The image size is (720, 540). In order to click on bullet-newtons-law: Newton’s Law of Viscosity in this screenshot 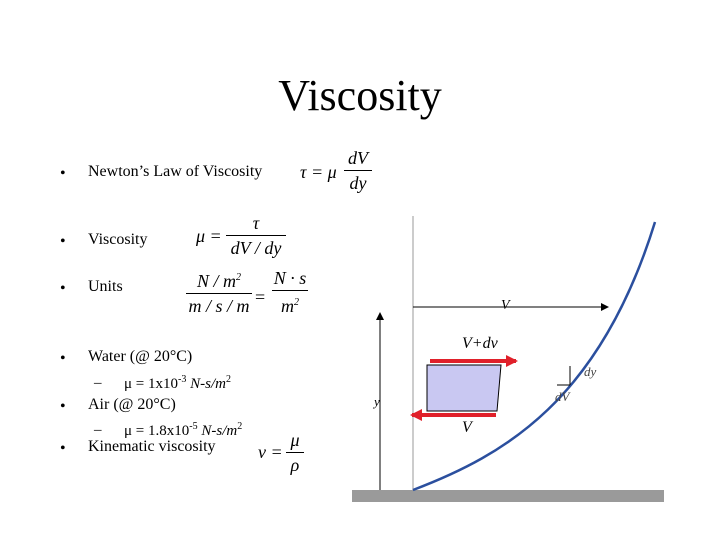, I will do `click(175, 171)`.